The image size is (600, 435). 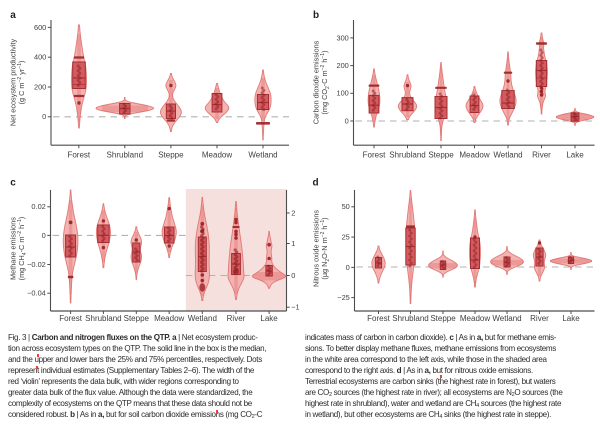 What do you see at coordinates (38, 206) in the screenshot?
I see `svg-text: 0.02` at bounding box center [38, 206].